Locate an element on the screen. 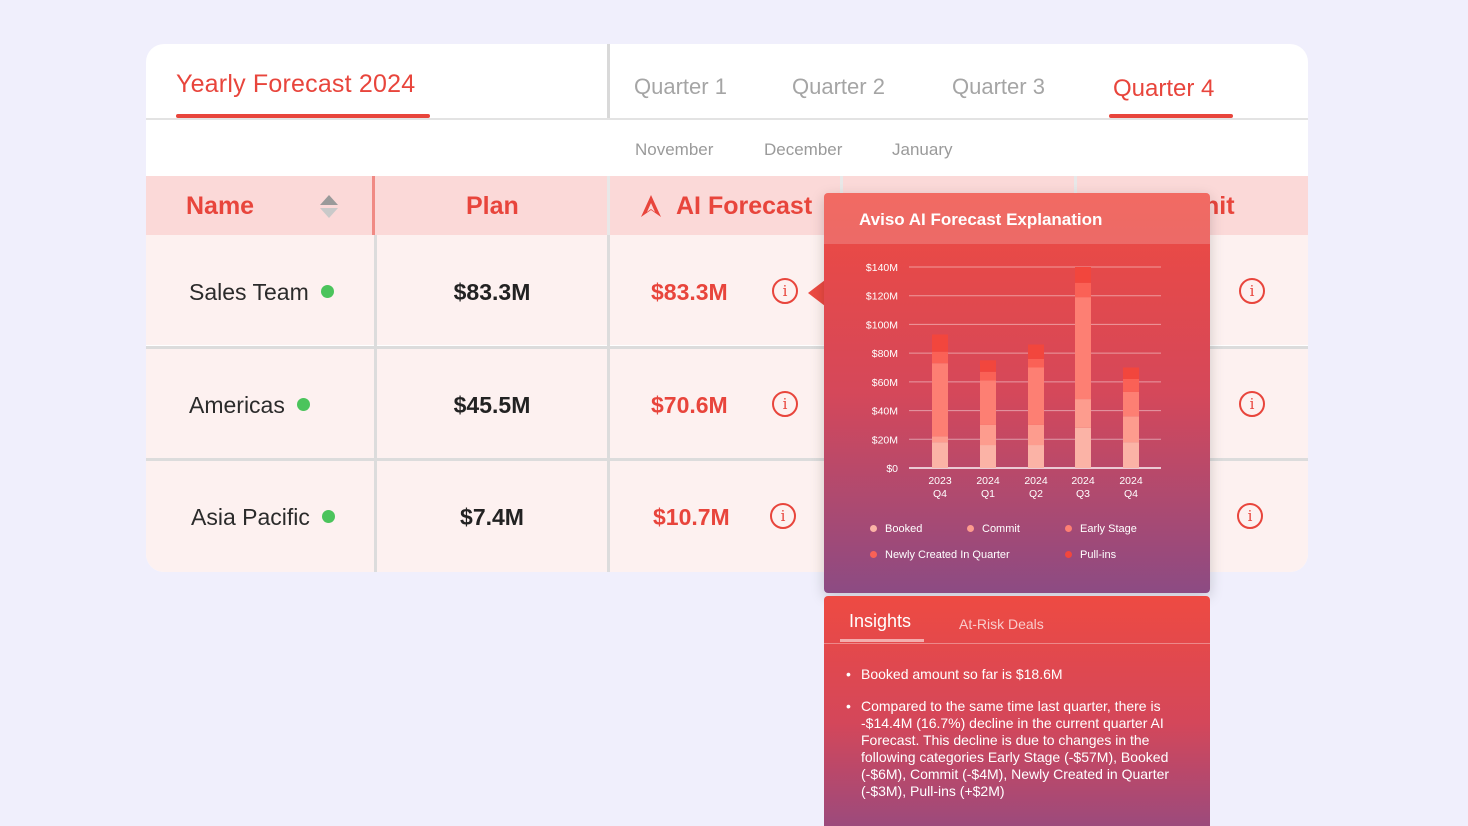 The height and width of the screenshot is (826, 1468). ai-forecast-value: $70.6M is located at coordinates (689, 405).